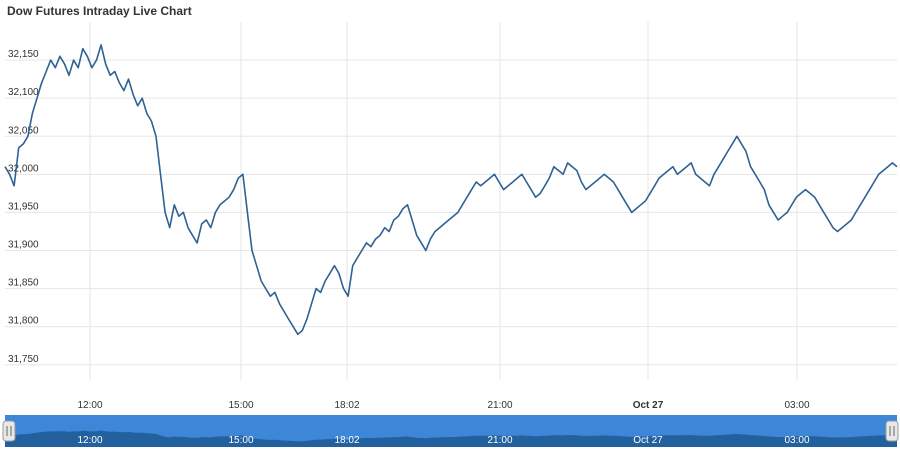 This screenshot has height=449, width=900. I want to click on navigator-area, so click(451, 438).